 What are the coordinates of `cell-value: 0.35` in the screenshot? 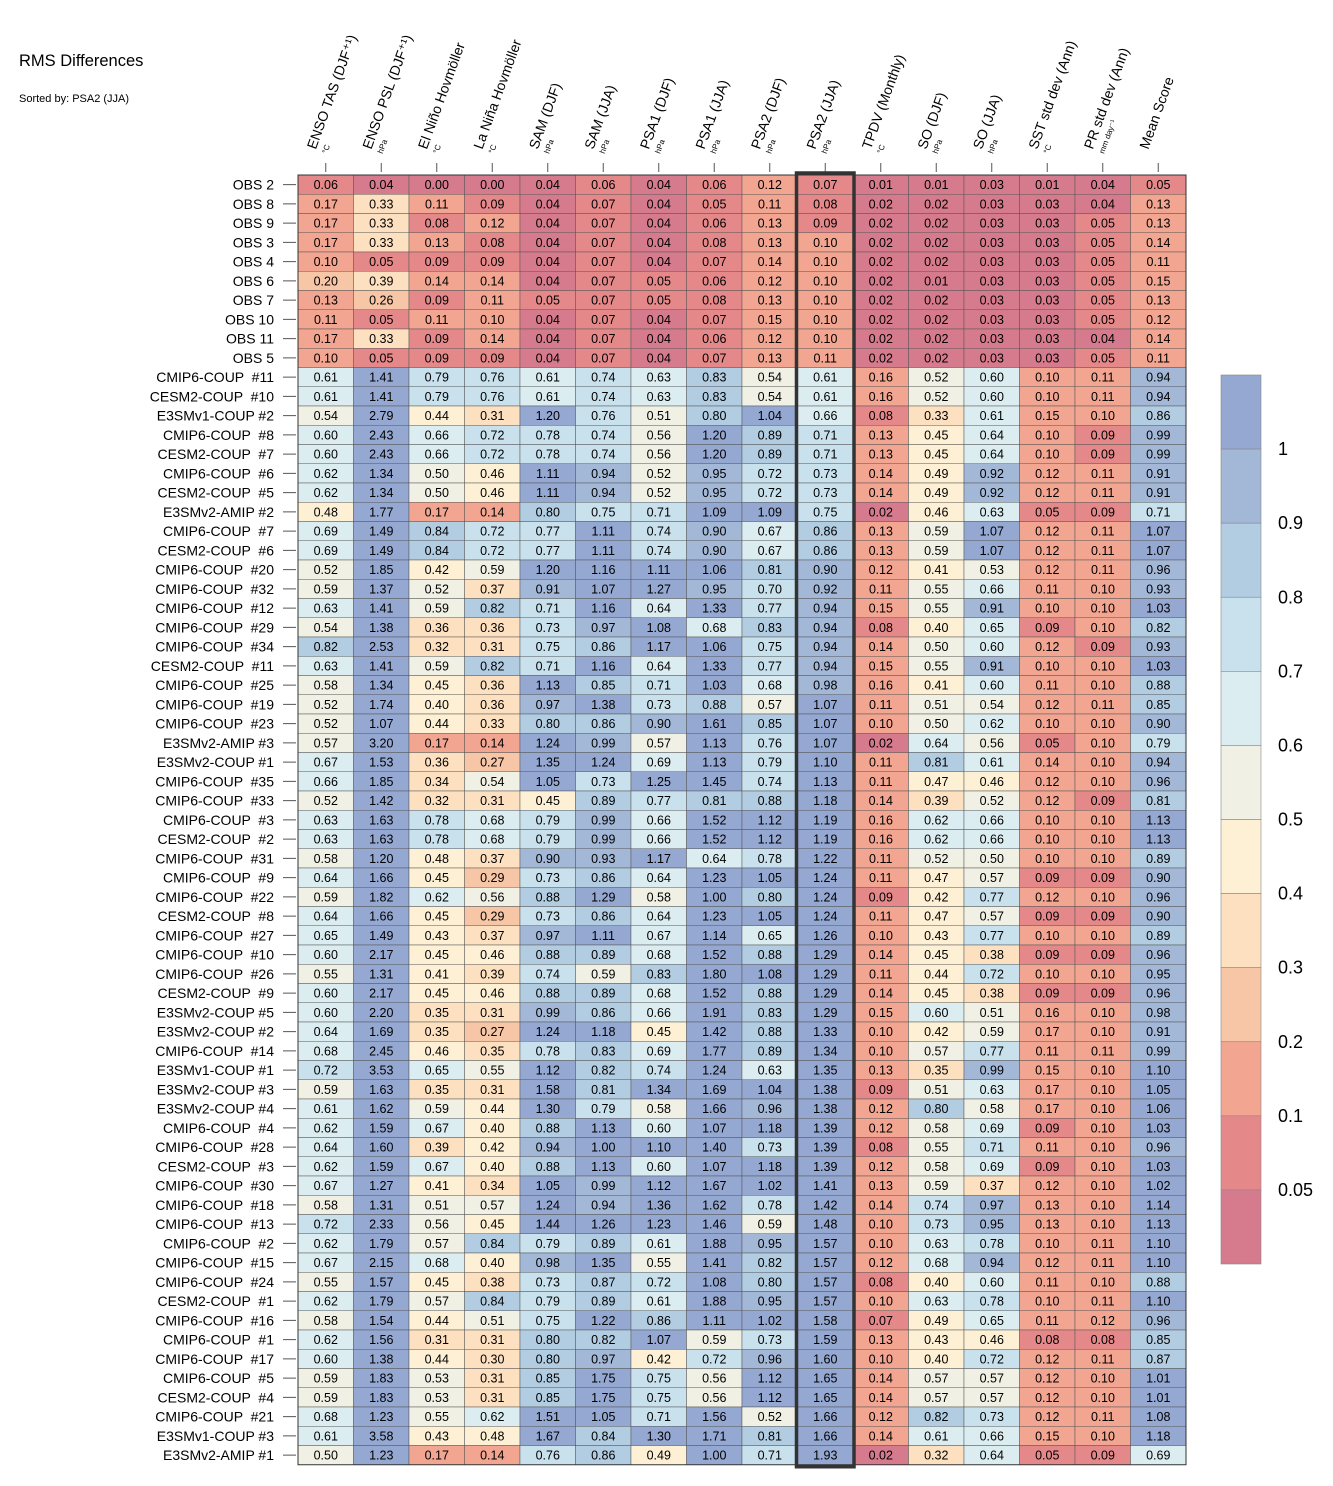 It's located at (437, 1013).